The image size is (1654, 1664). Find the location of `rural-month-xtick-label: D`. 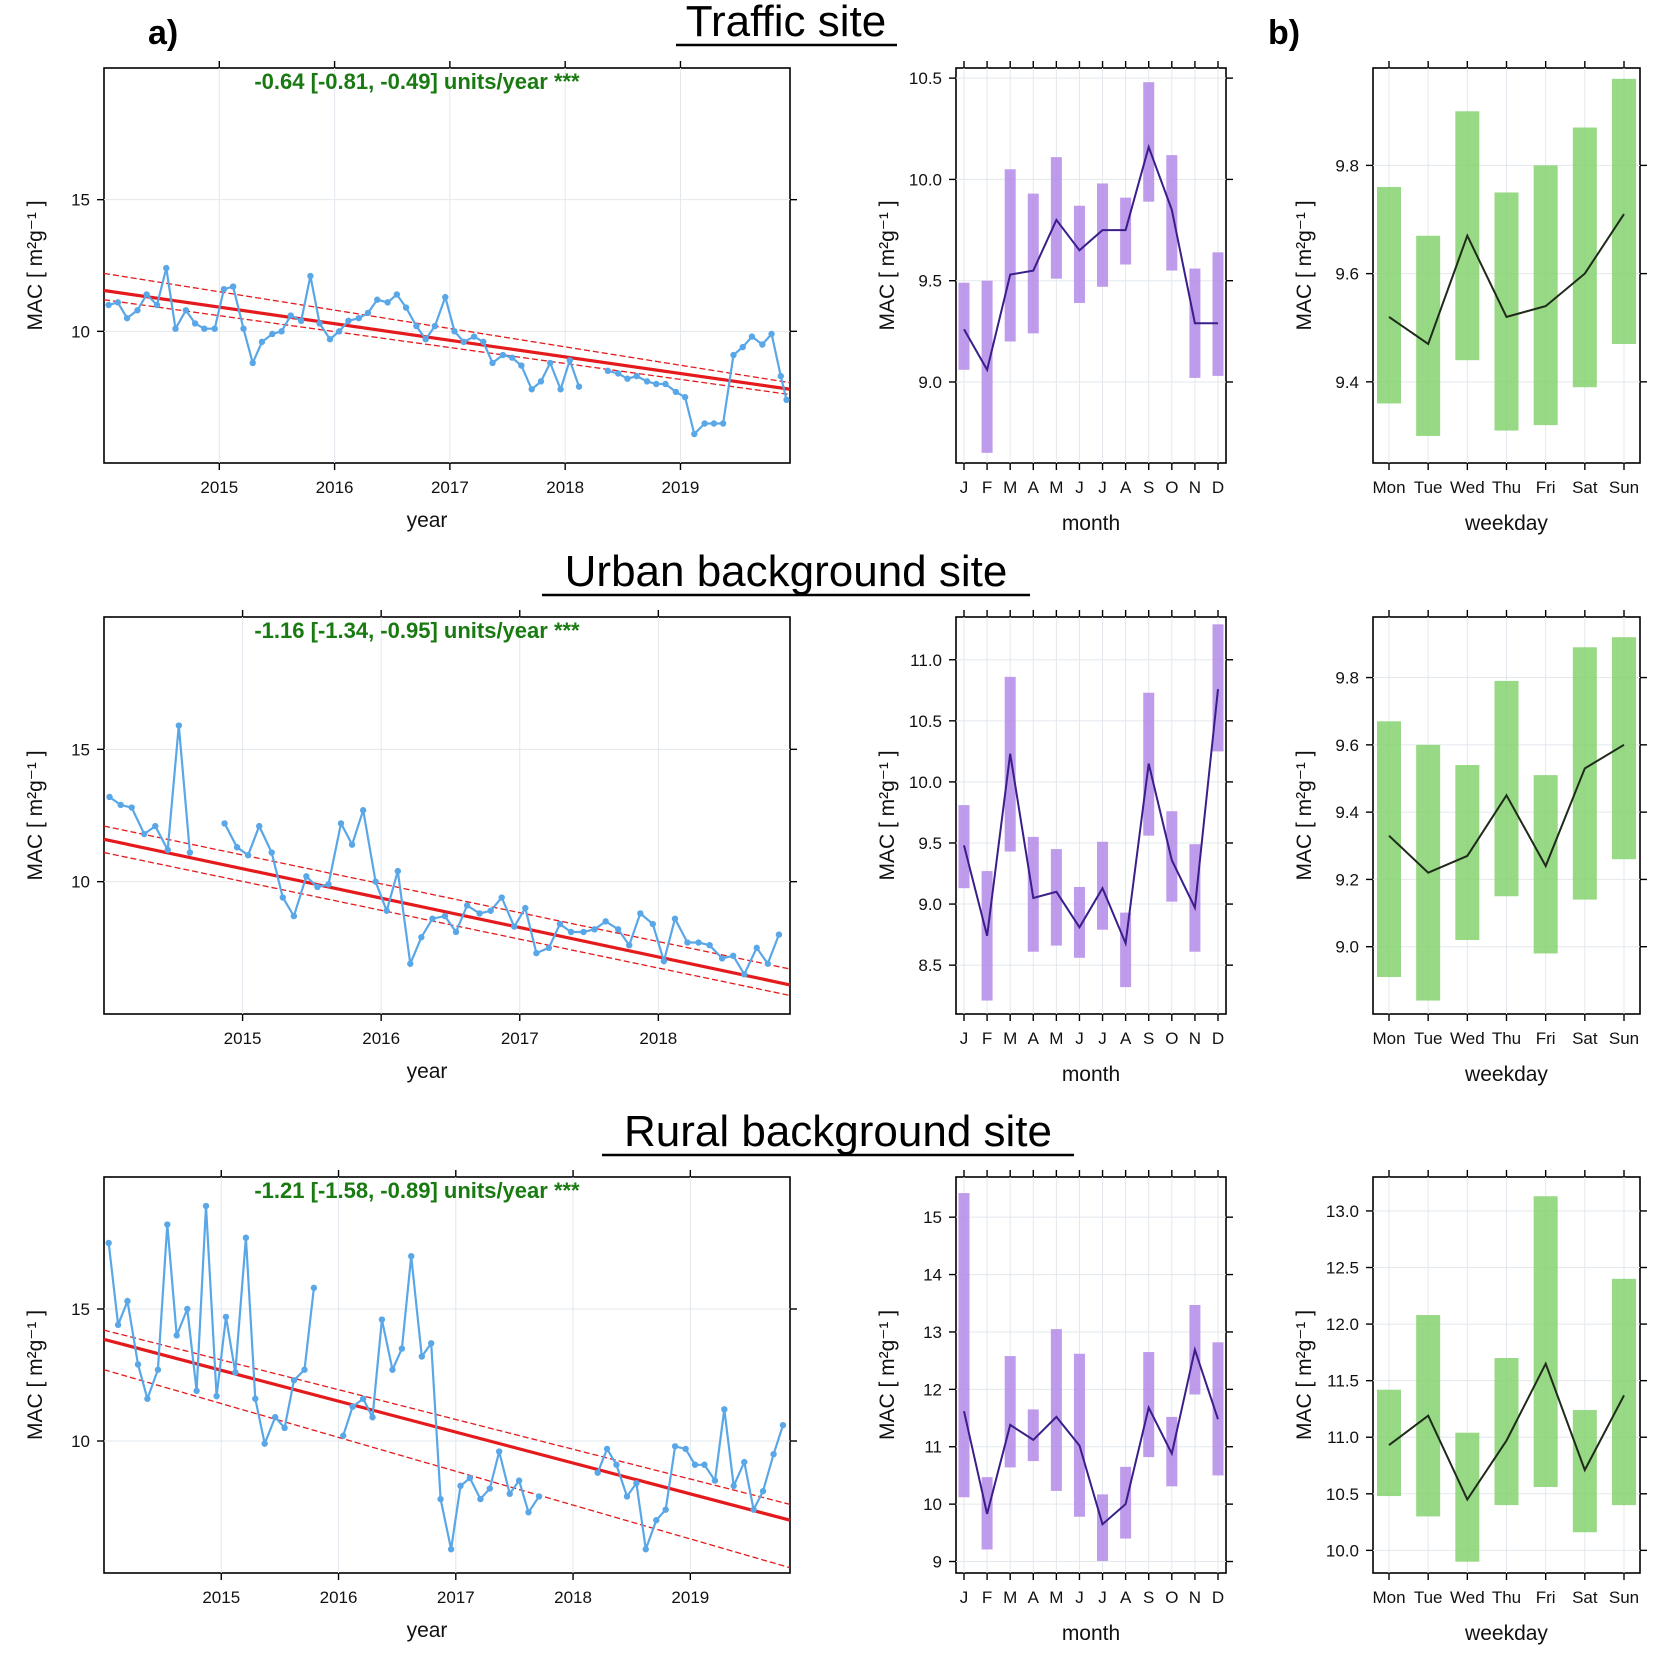

rural-month-xtick-label: D is located at coordinates (1218, 1597).